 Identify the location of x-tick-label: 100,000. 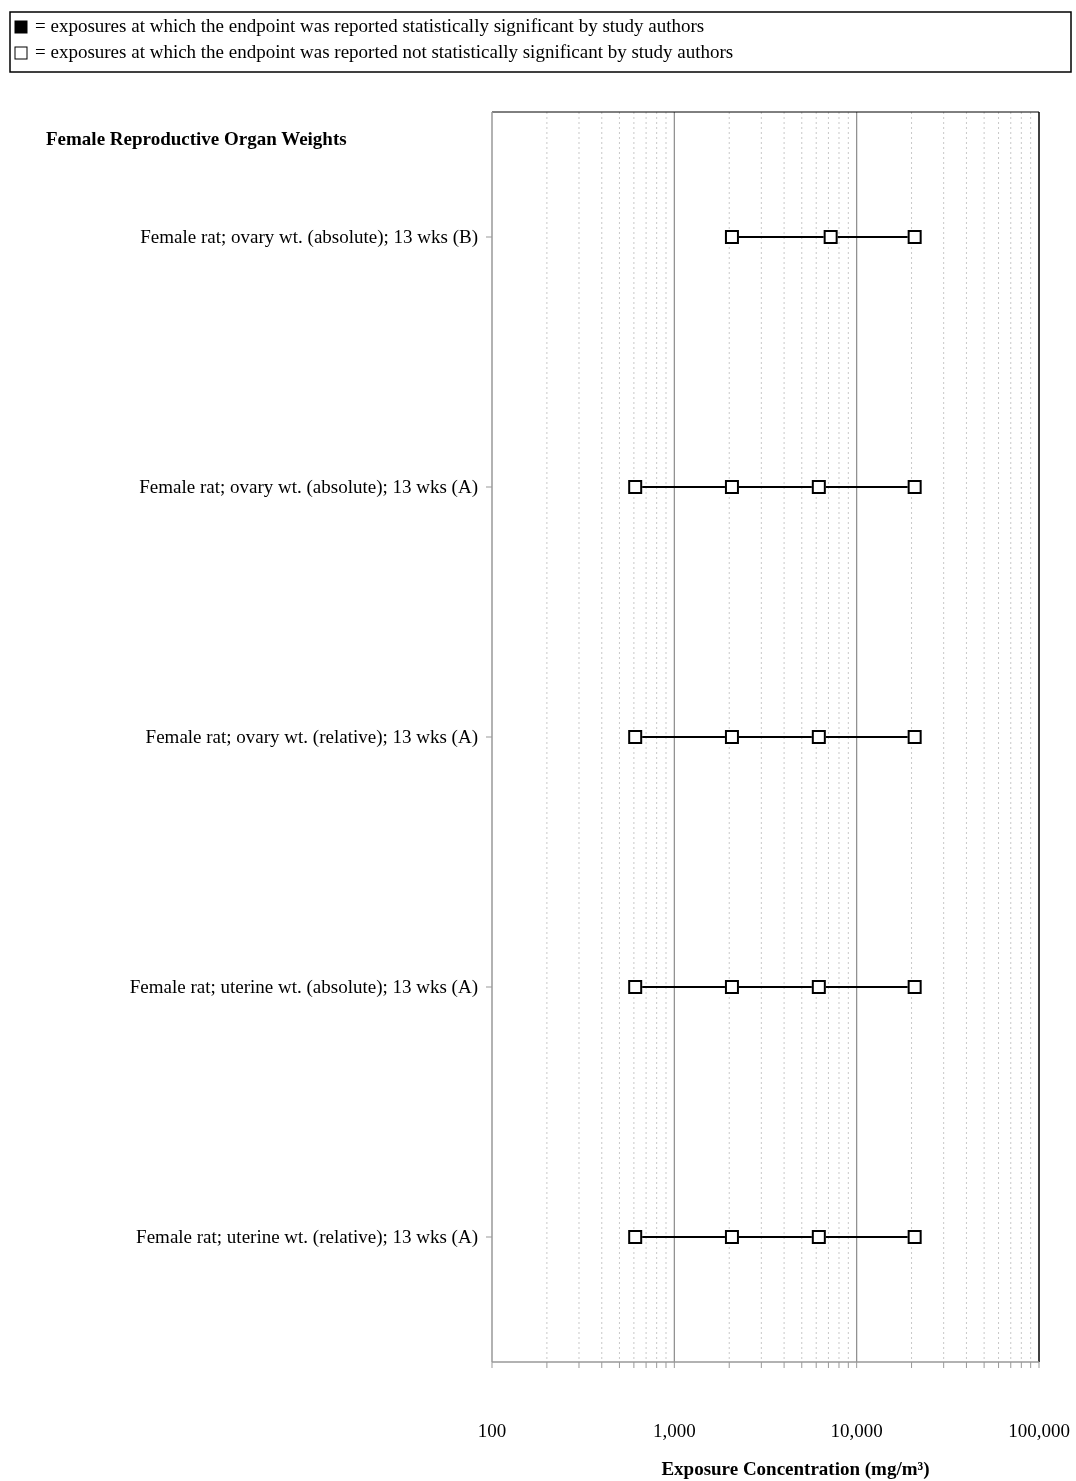
(1039, 1430).